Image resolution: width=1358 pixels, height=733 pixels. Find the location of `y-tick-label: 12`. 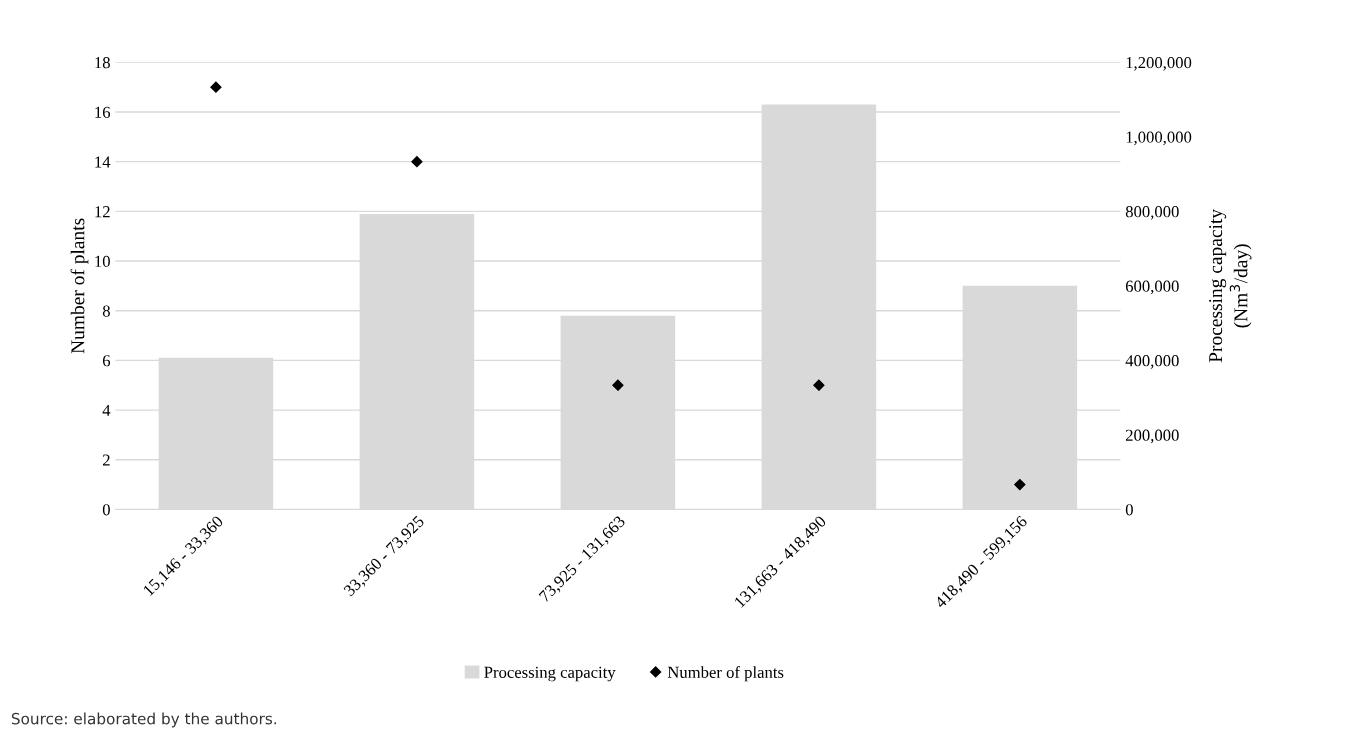

y-tick-label: 12 is located at coordinates (102, 212).